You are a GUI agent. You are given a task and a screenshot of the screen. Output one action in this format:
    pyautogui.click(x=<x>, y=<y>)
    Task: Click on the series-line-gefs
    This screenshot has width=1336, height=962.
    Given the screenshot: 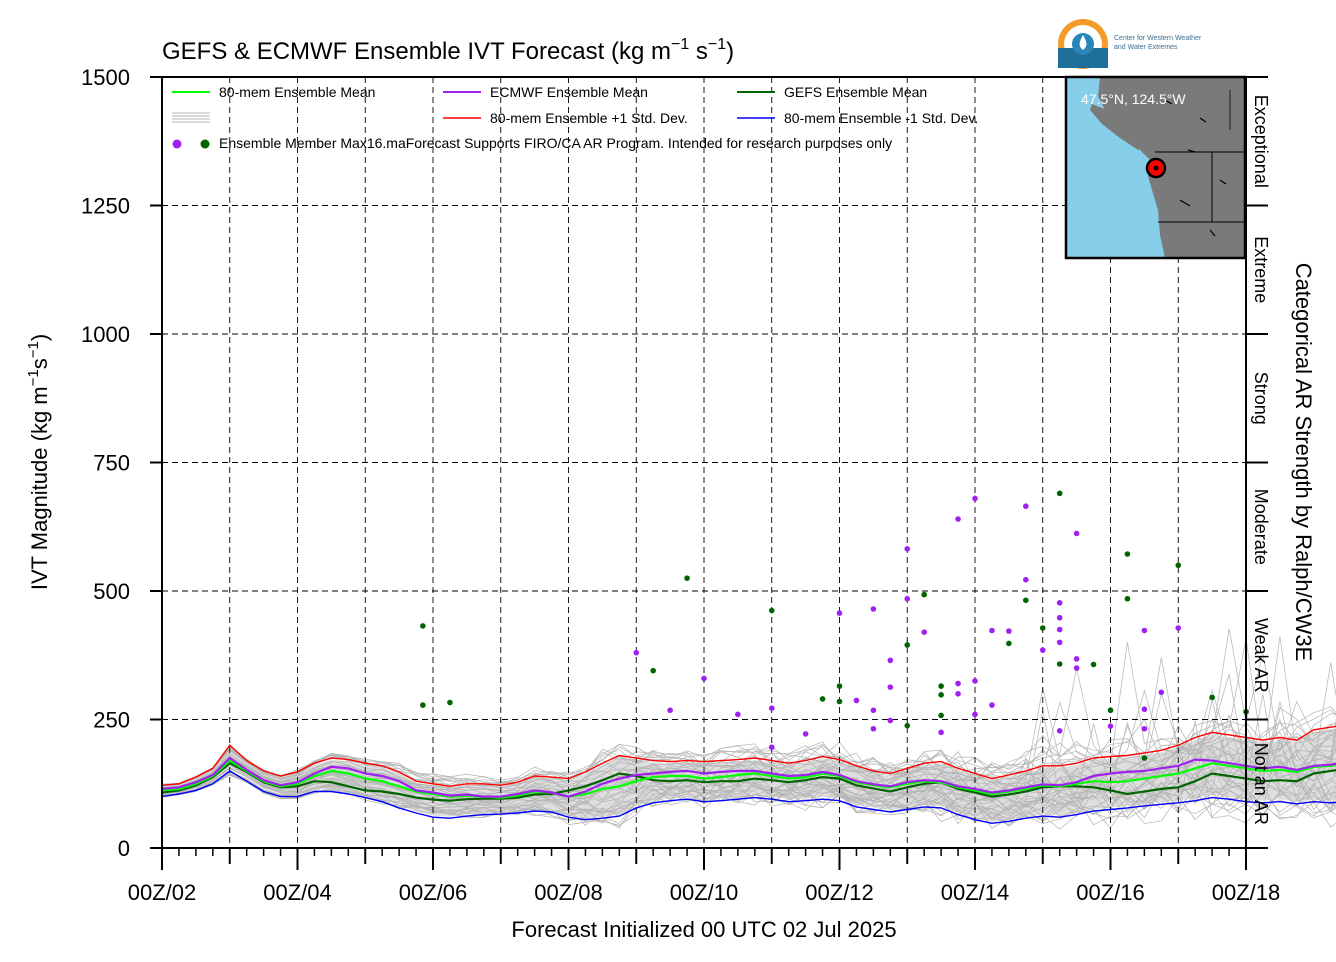 What is the action you would take?
    pyautogui.click(x=748, y=781)
    